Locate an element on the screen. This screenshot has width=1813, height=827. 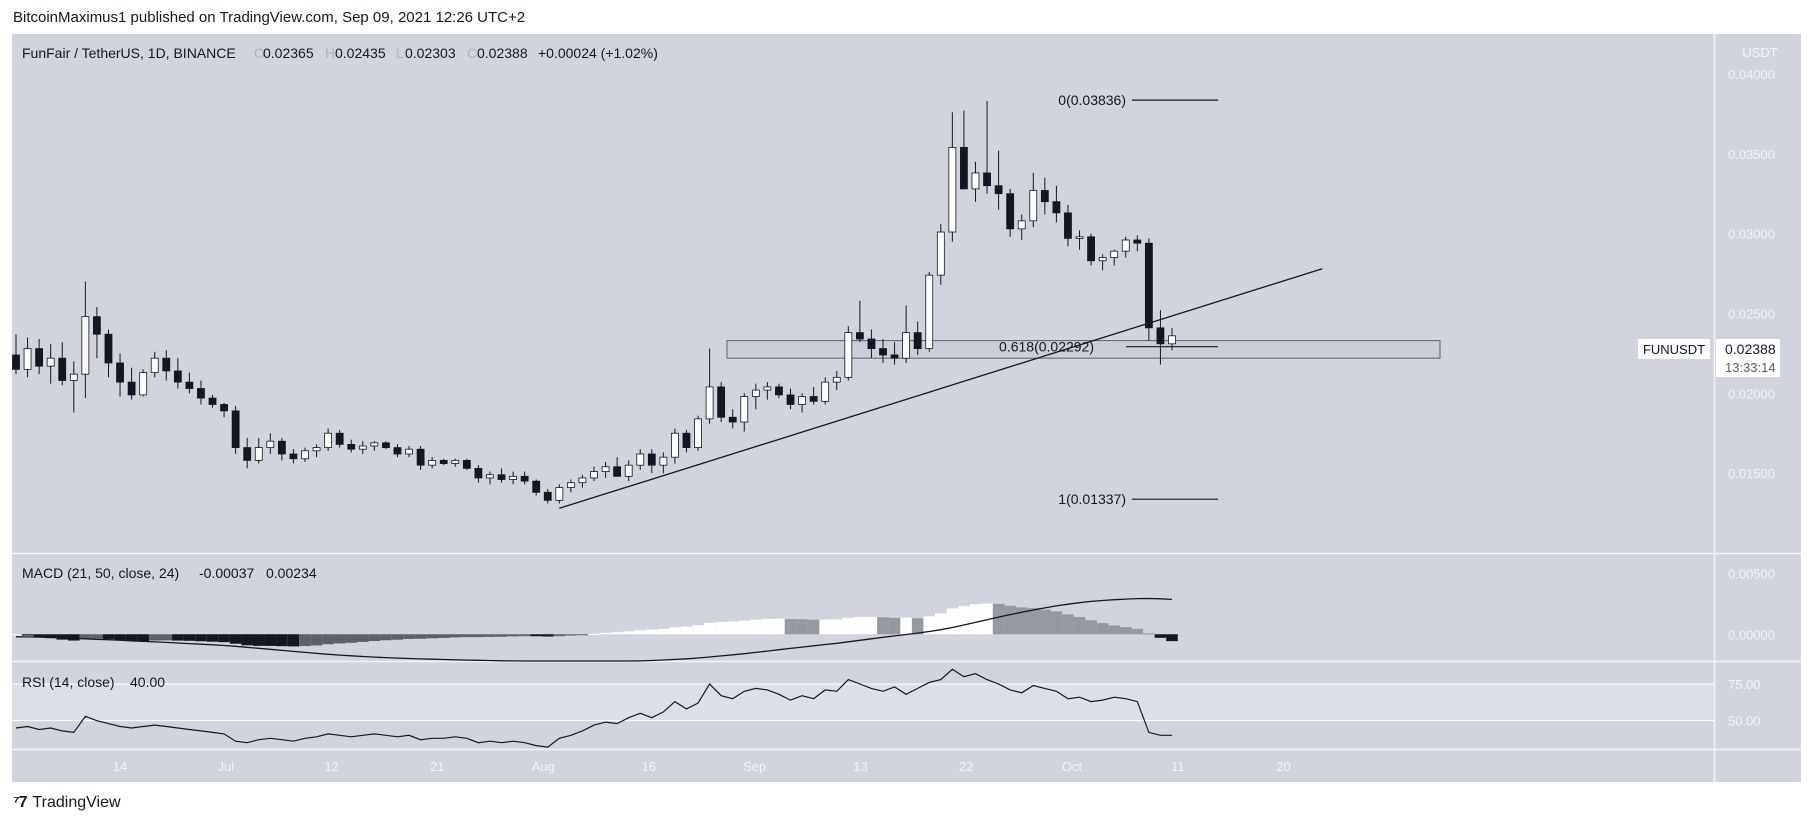
symbol-legend: FunFair / TetherUS, 1D, BINANCE is located at coordinates (129, 53).